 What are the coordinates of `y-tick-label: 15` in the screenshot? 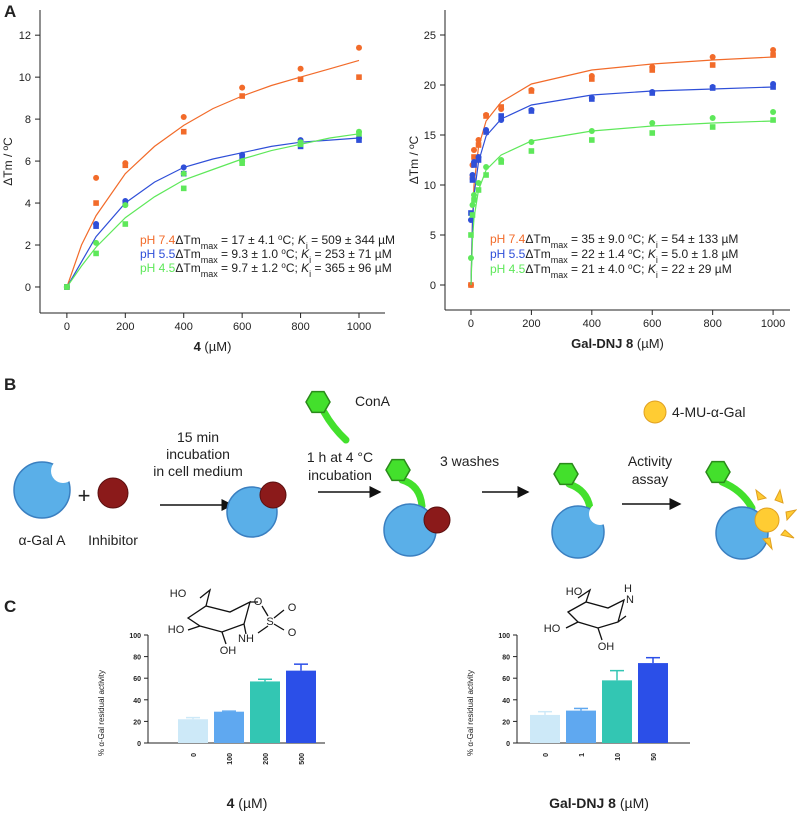 It's located at (430, 136).